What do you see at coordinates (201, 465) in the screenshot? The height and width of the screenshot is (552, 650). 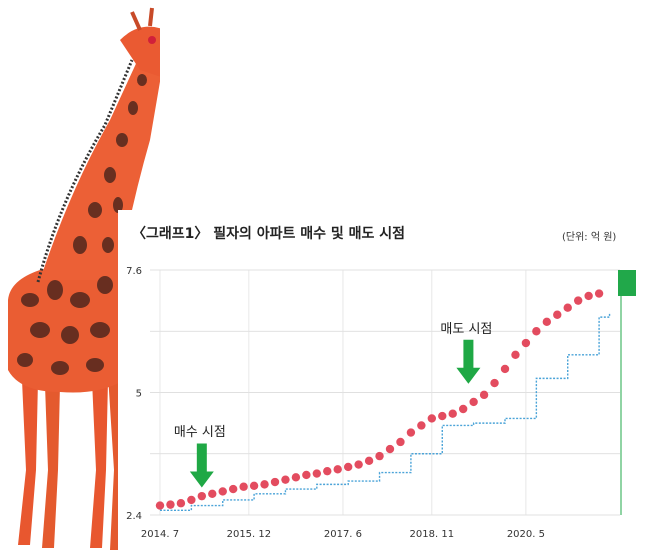 I see `buy-arrow-icon` at bounding box center [201, 465].